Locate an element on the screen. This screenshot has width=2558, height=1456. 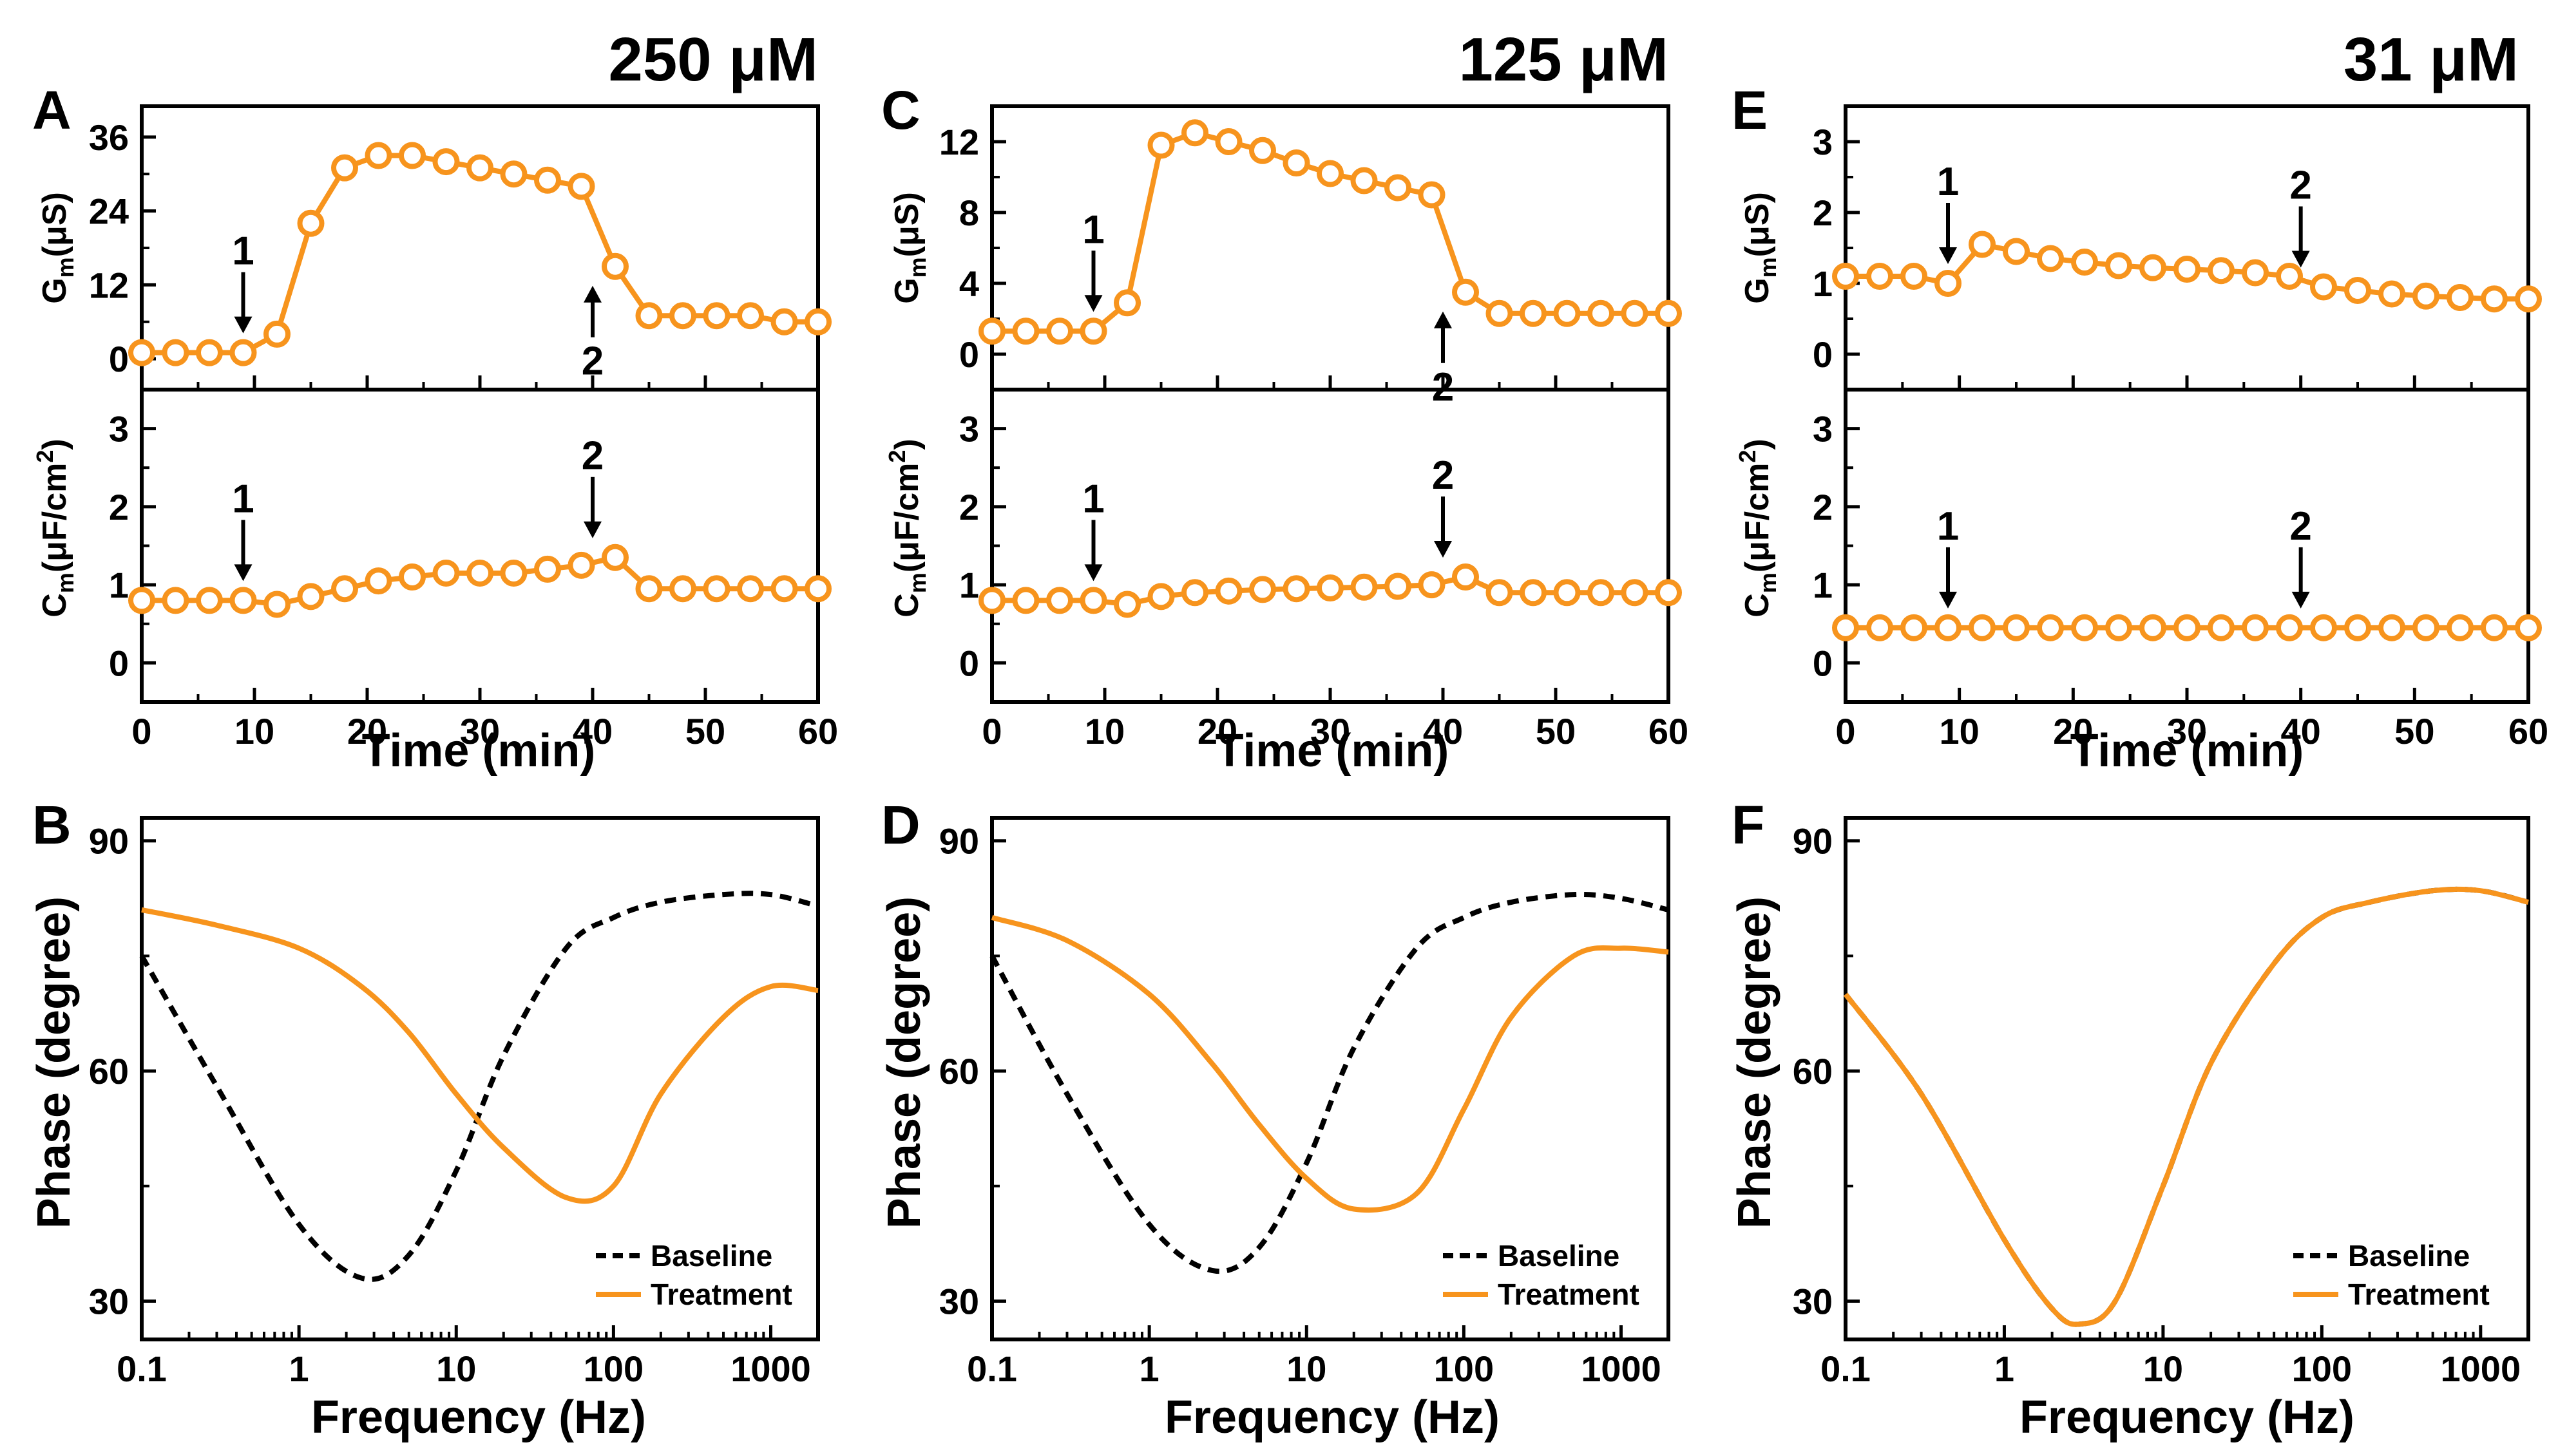
panel-letter-A: A is located at coordinates (52, 110).